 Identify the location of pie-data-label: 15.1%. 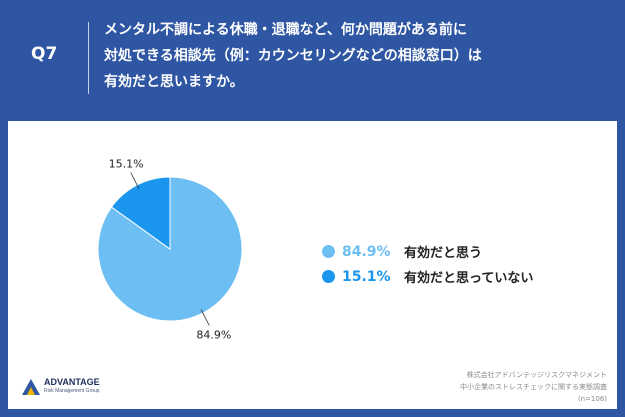
(126, 164).